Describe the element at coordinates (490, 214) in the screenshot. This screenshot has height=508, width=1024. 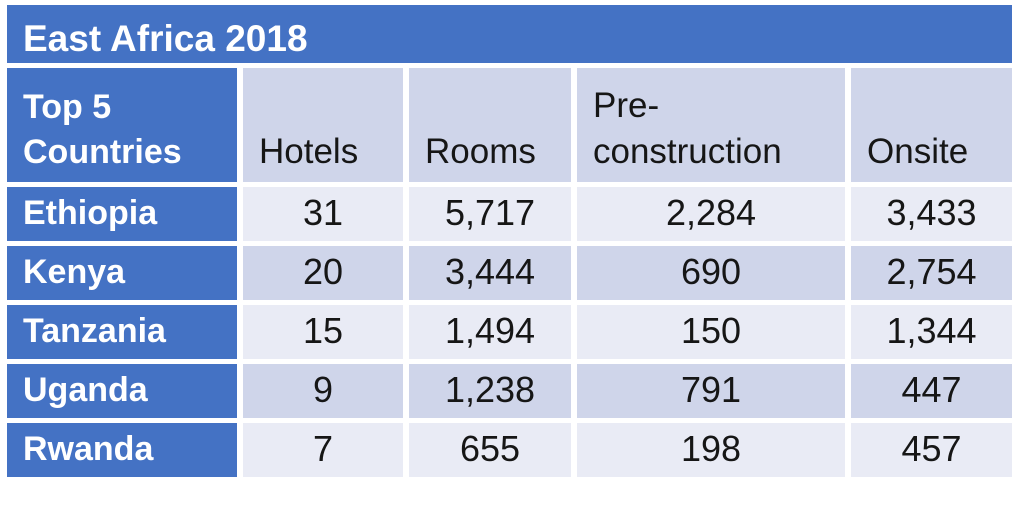
I see `rooms-cell: 5,717` at that location.